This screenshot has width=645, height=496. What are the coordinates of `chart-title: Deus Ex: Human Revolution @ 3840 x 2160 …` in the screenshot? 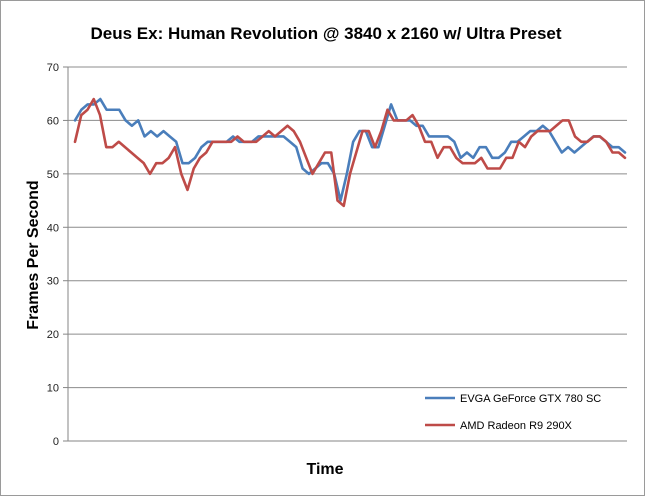 It's located at (325, 33).